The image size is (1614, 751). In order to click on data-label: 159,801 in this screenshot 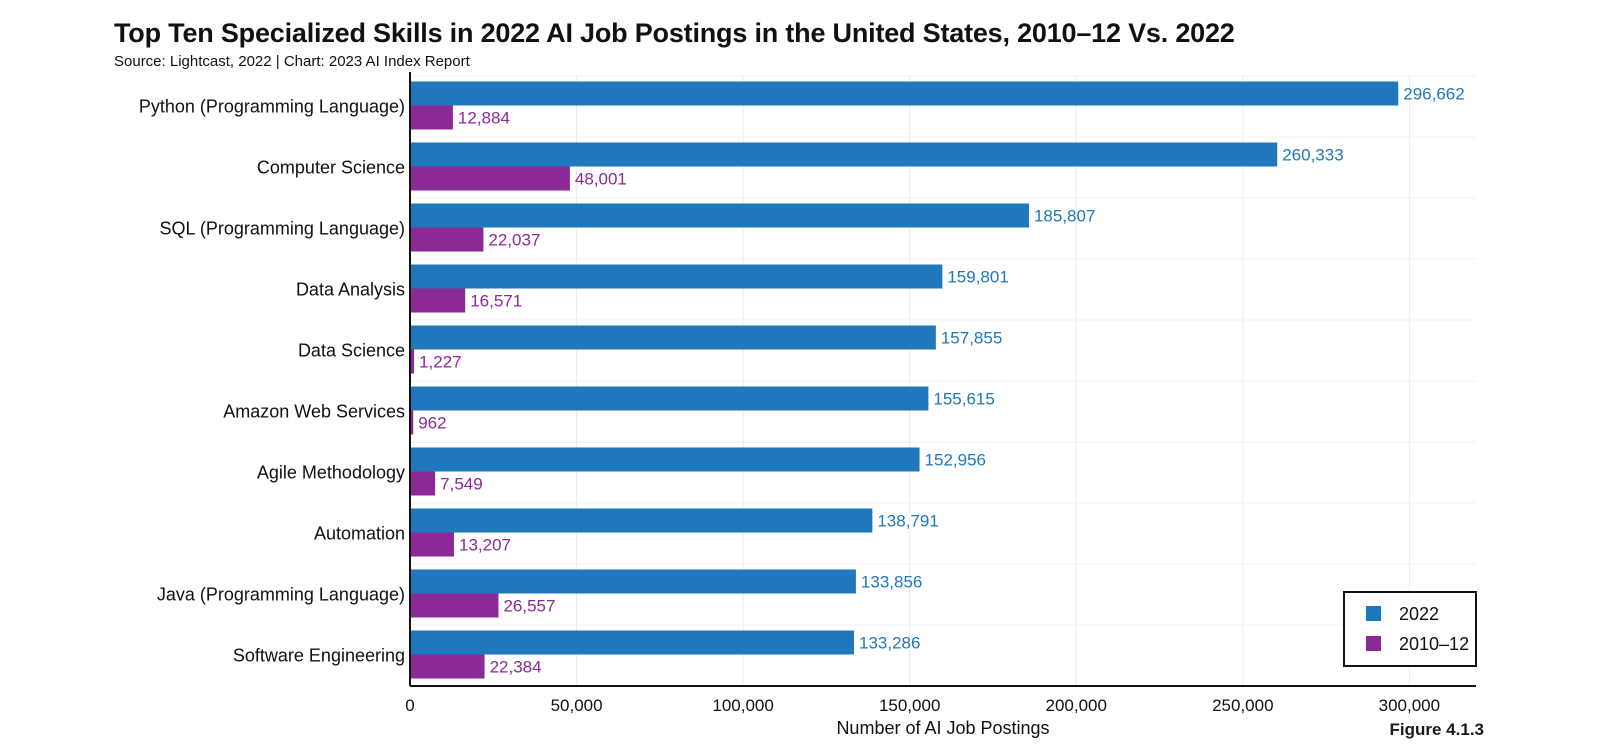, I will do `click(977, 277)`.